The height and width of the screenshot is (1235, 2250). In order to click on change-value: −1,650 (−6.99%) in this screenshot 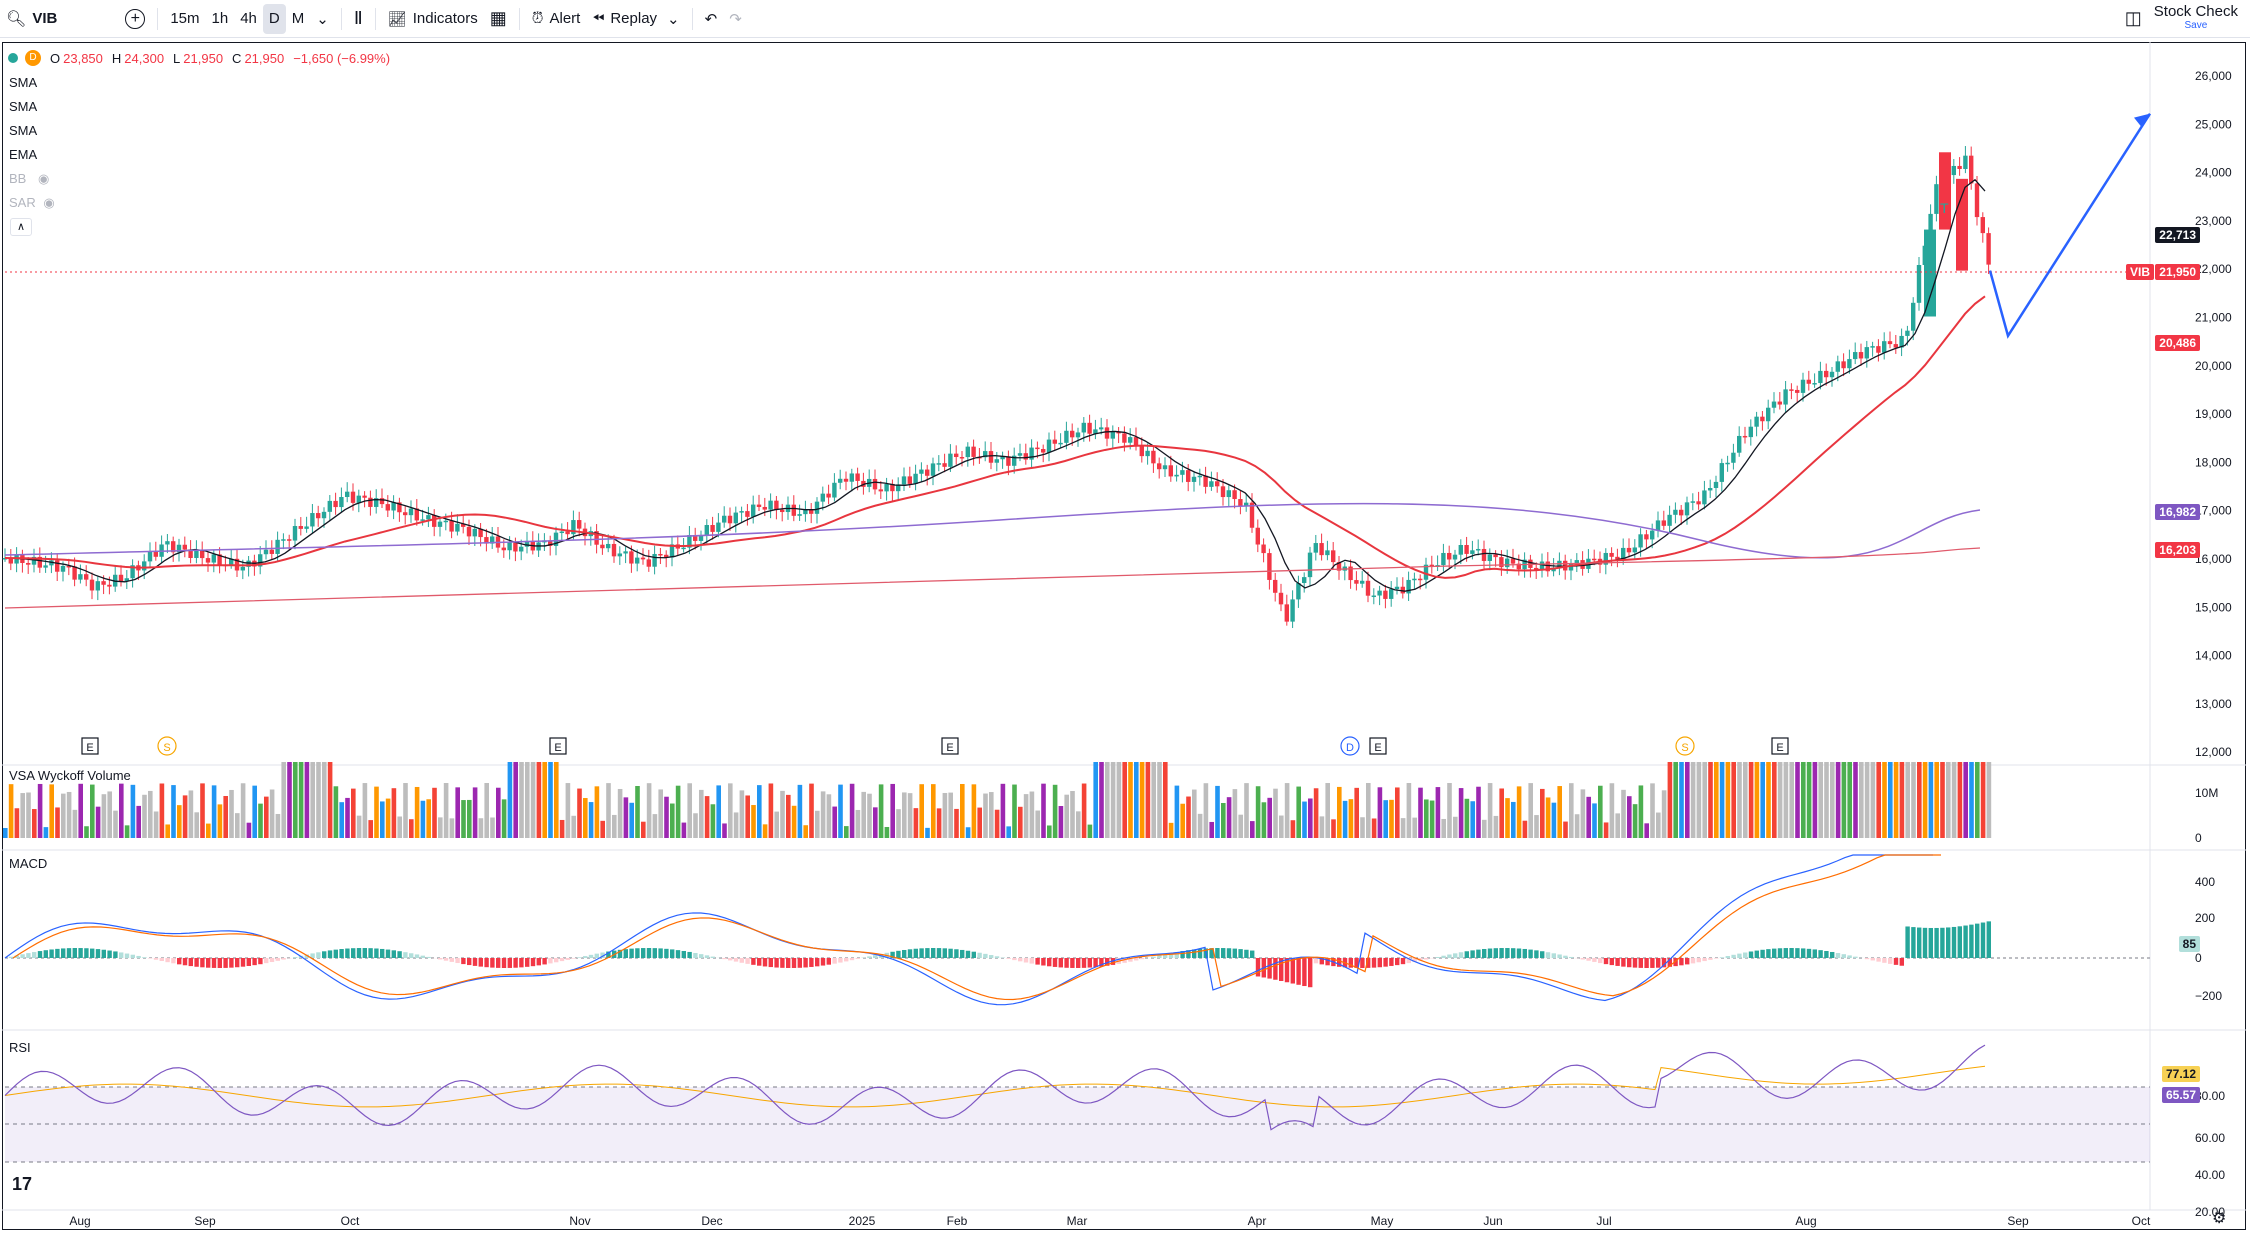, I will do `click(342, 58)`.